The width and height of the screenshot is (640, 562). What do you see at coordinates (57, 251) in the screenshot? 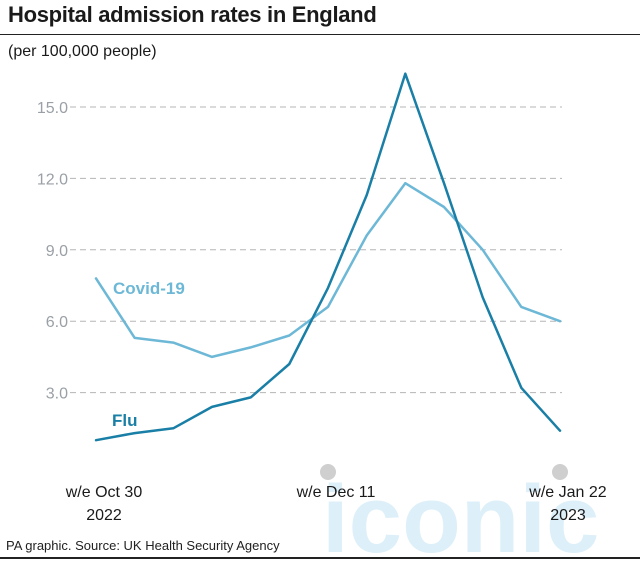
I see `y-tick-label: 9.0` at bounding box center [57, 251].